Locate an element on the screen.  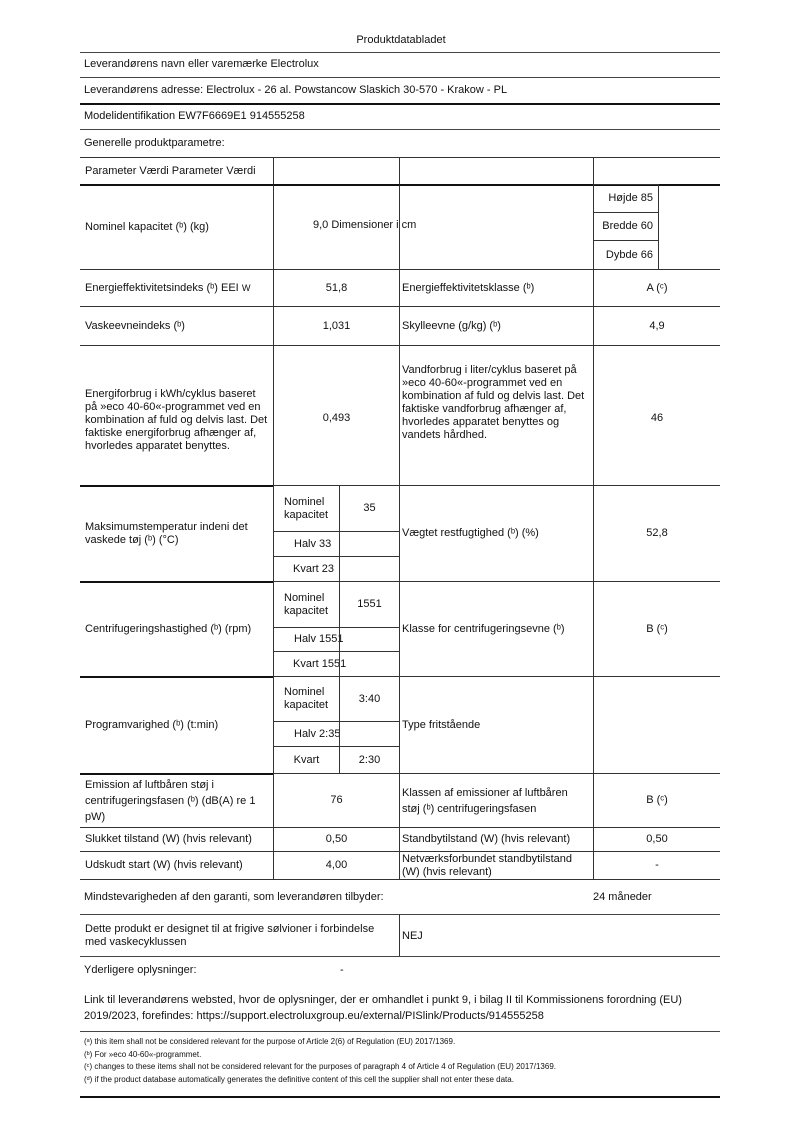
duration-quarter-label: Kvart is located at coordinates (306, 760).